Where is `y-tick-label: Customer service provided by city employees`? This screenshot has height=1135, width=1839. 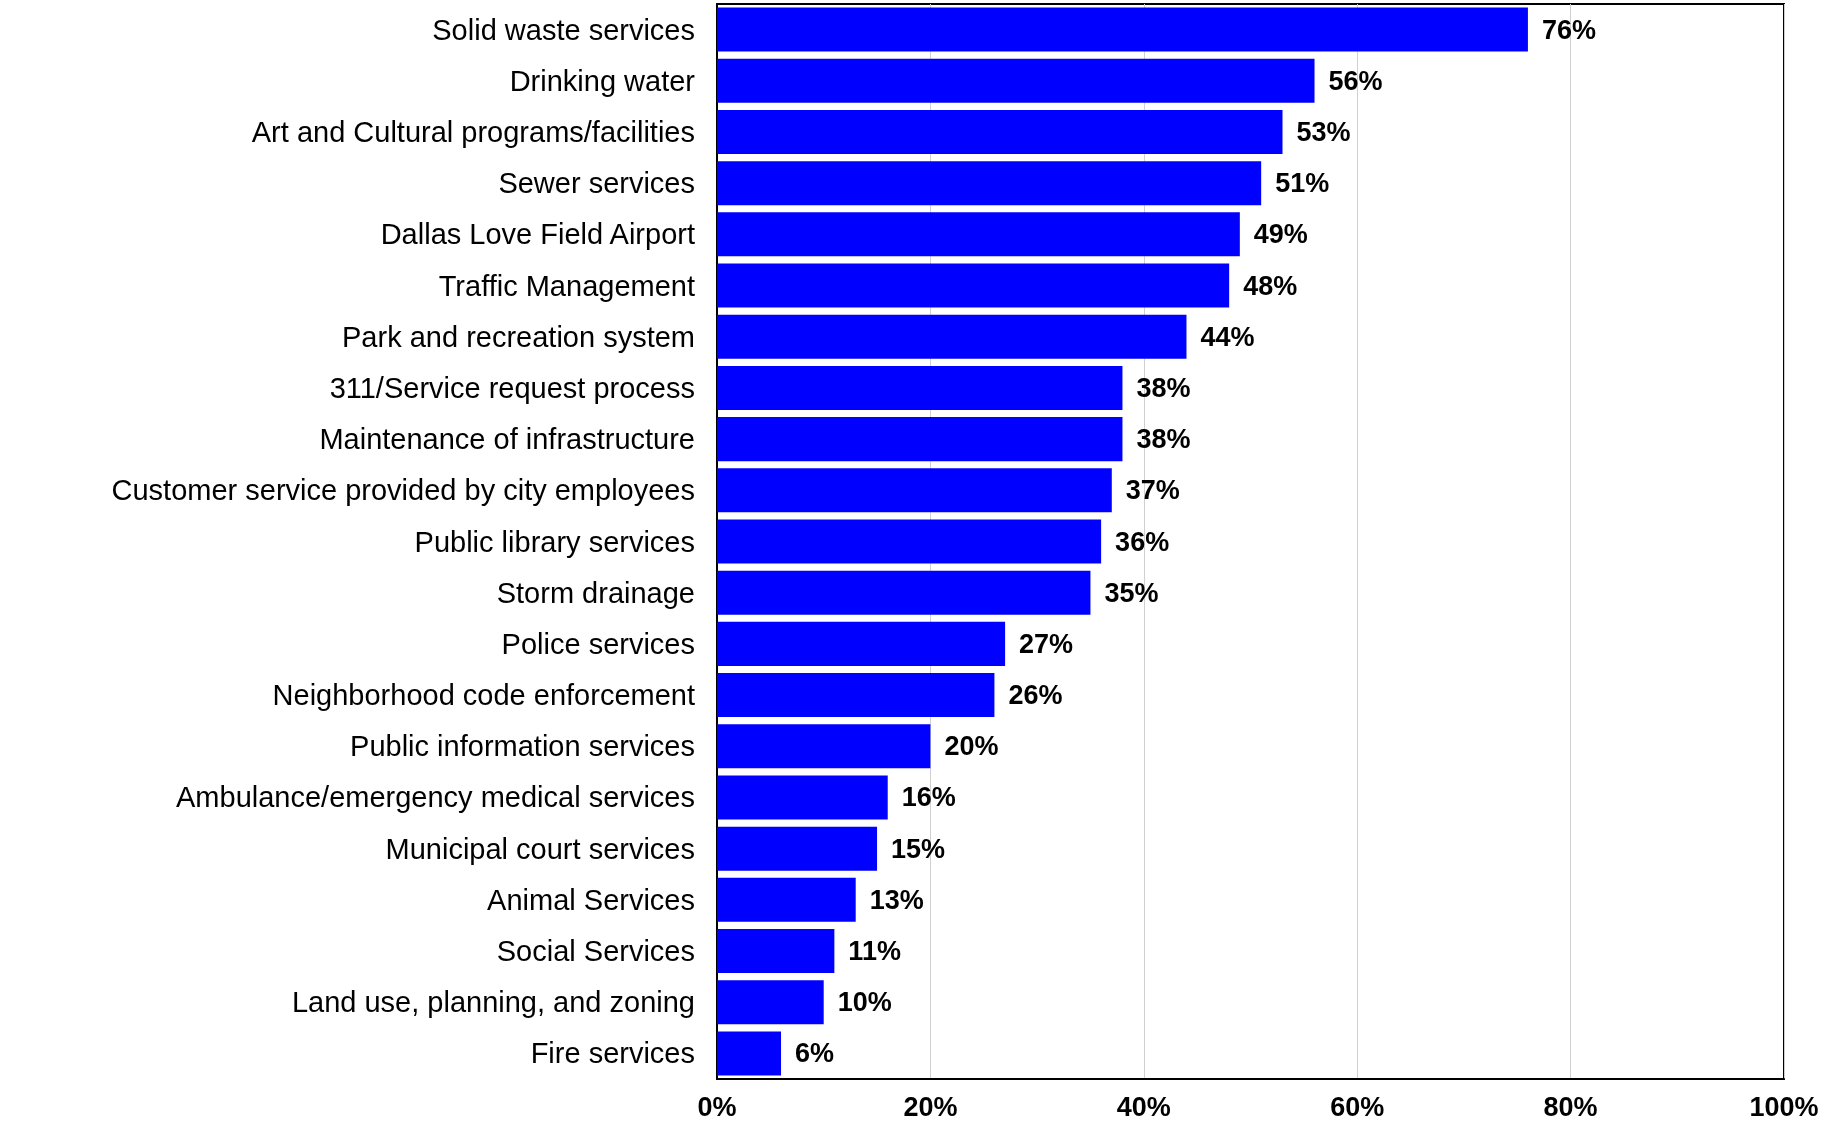 y-tick-label: Customer service provided by city employees is located at coordinates (403, 490).